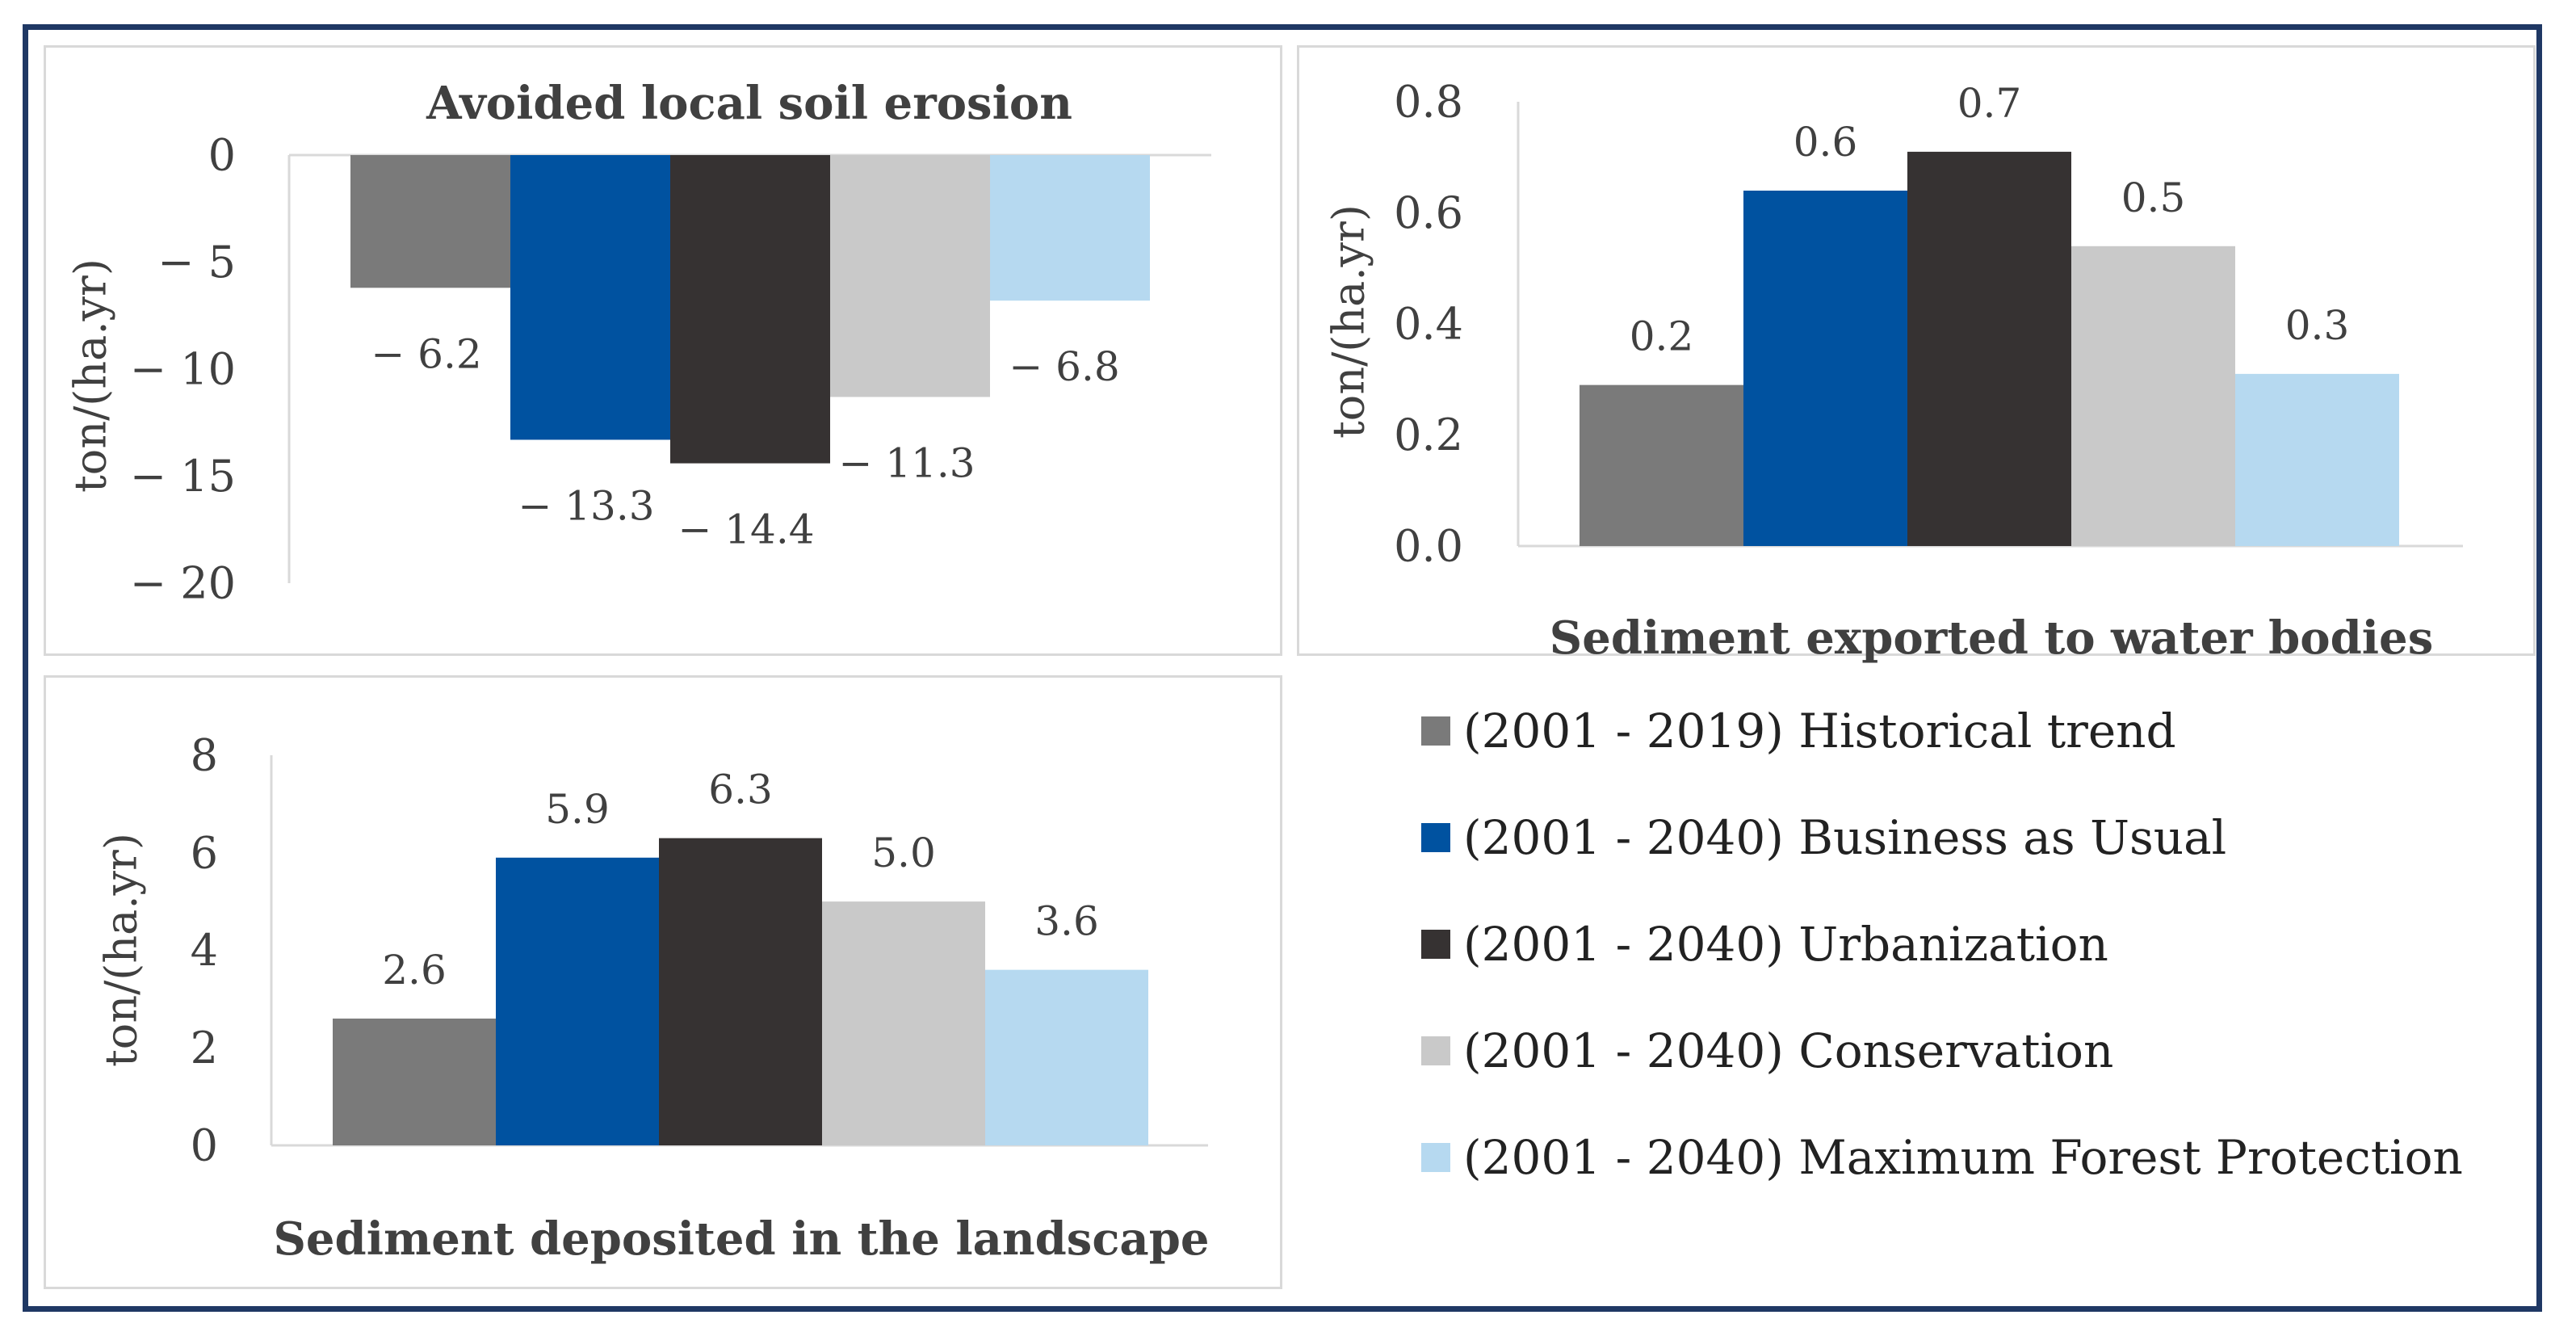  I want to click on y-tick-label: 0.6, so click(1428, 212).